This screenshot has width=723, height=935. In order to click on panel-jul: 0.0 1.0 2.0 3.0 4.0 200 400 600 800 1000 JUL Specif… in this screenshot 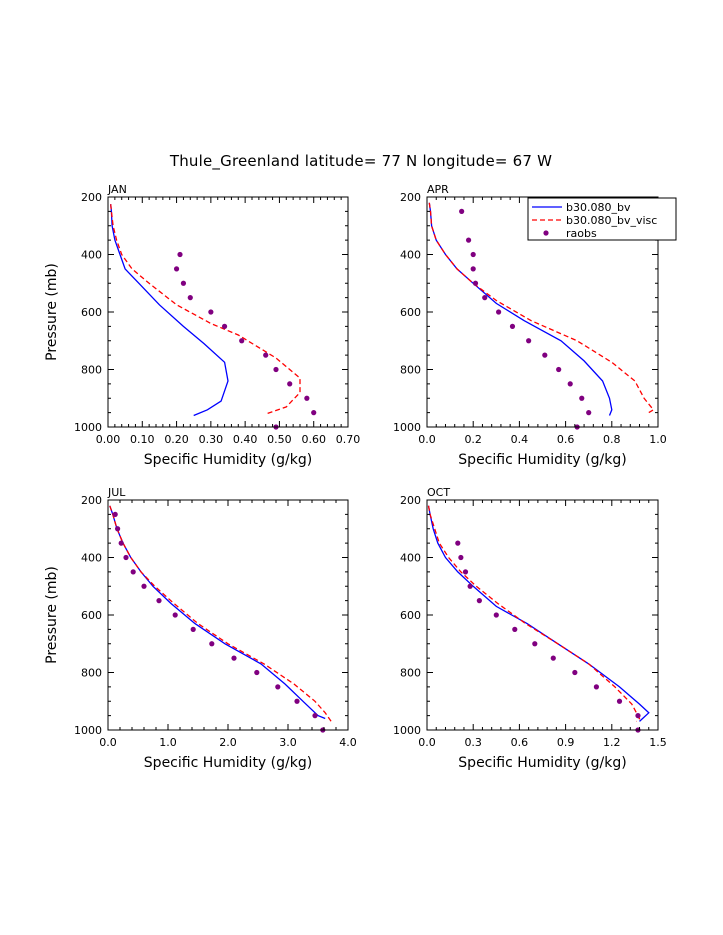, I will do `click(200, 628)`.